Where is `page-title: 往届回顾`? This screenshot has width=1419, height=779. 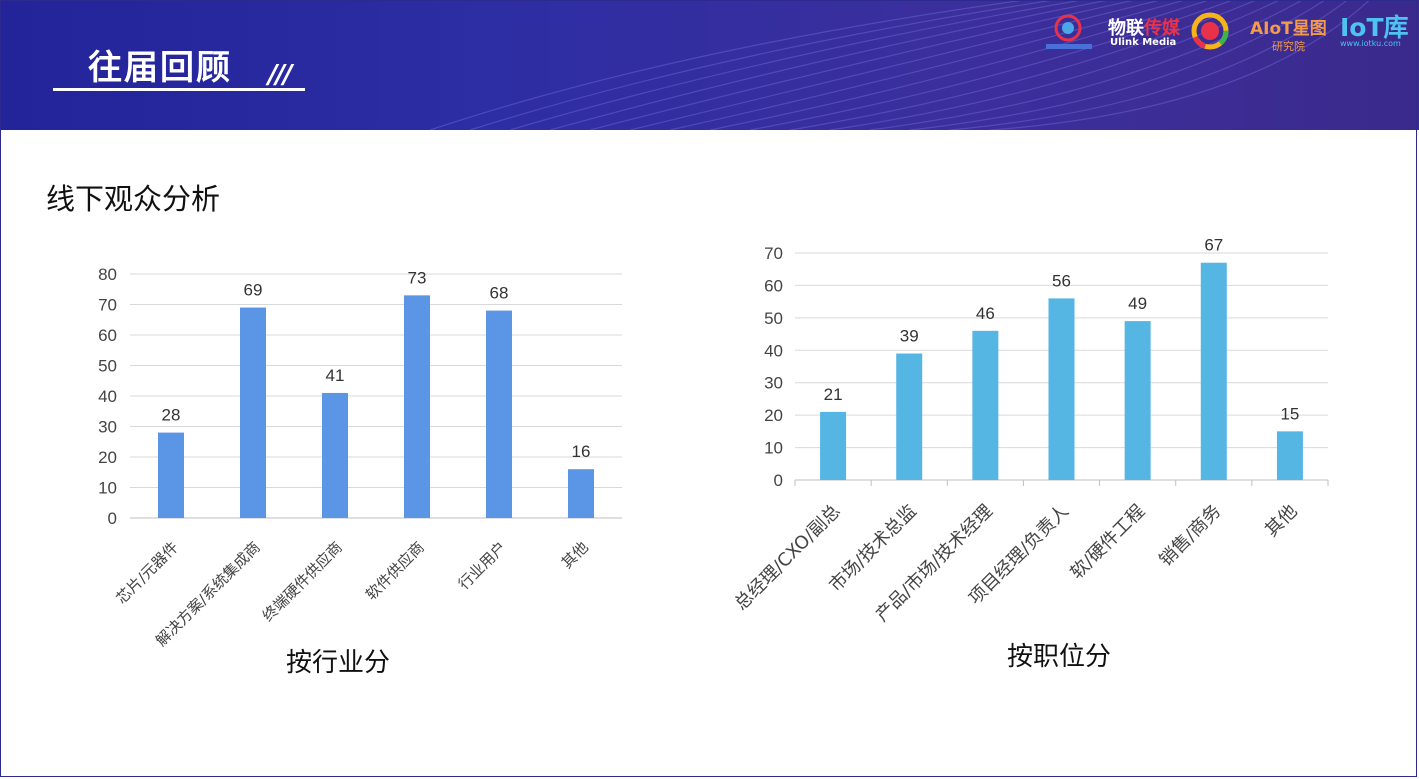
page-title: 往届回顾 is located at coordinates (160, 68).